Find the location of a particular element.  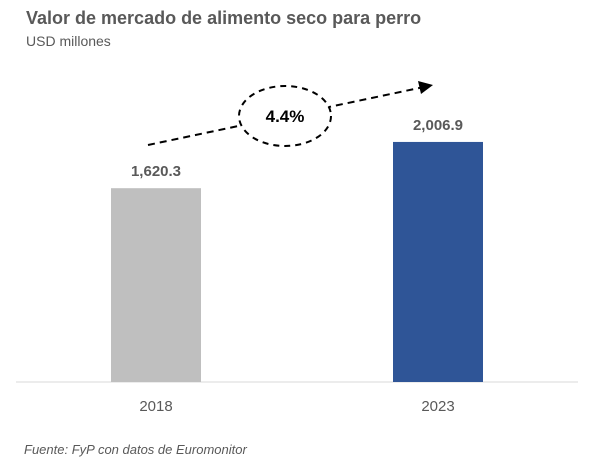

growth-ellipse is located at coordinates (285, 116).